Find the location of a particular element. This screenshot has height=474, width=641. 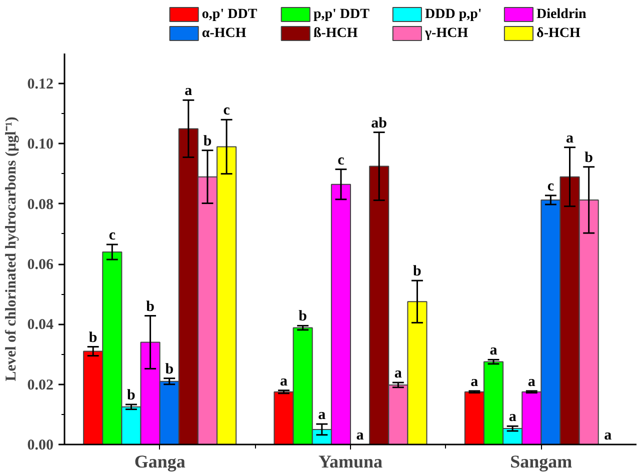

y-tick-label: 0.08 is located at coordinates (40, 204).